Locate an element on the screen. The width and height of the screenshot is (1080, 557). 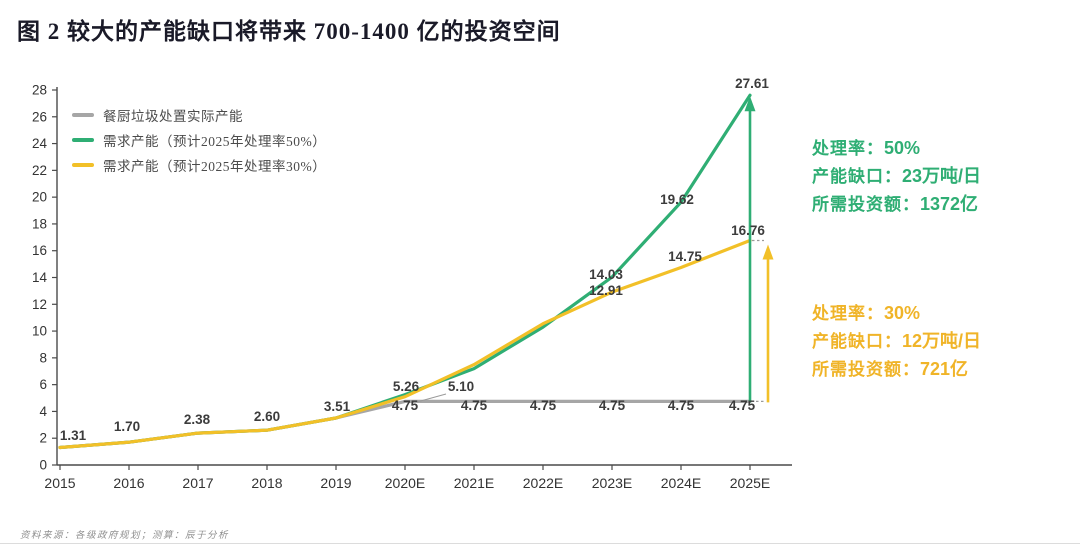
y-tick-label: 16 is located at coordinates (39, 250).